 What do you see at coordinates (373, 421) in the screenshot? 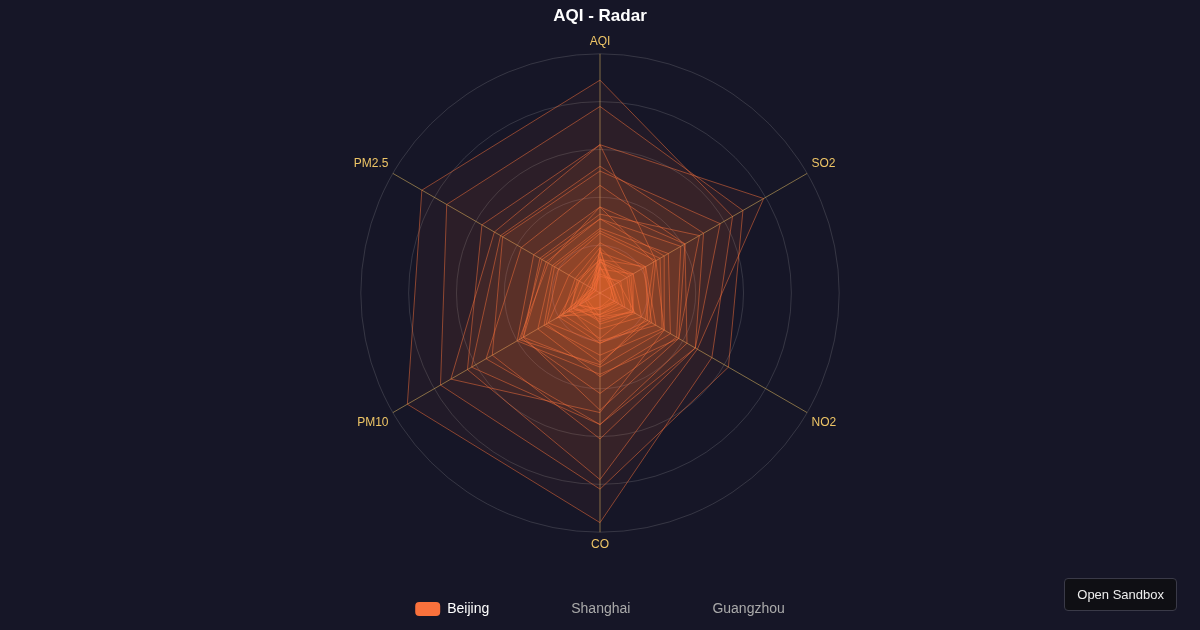
I see `spoke-label: PM10` at bounding box center [373, 421].